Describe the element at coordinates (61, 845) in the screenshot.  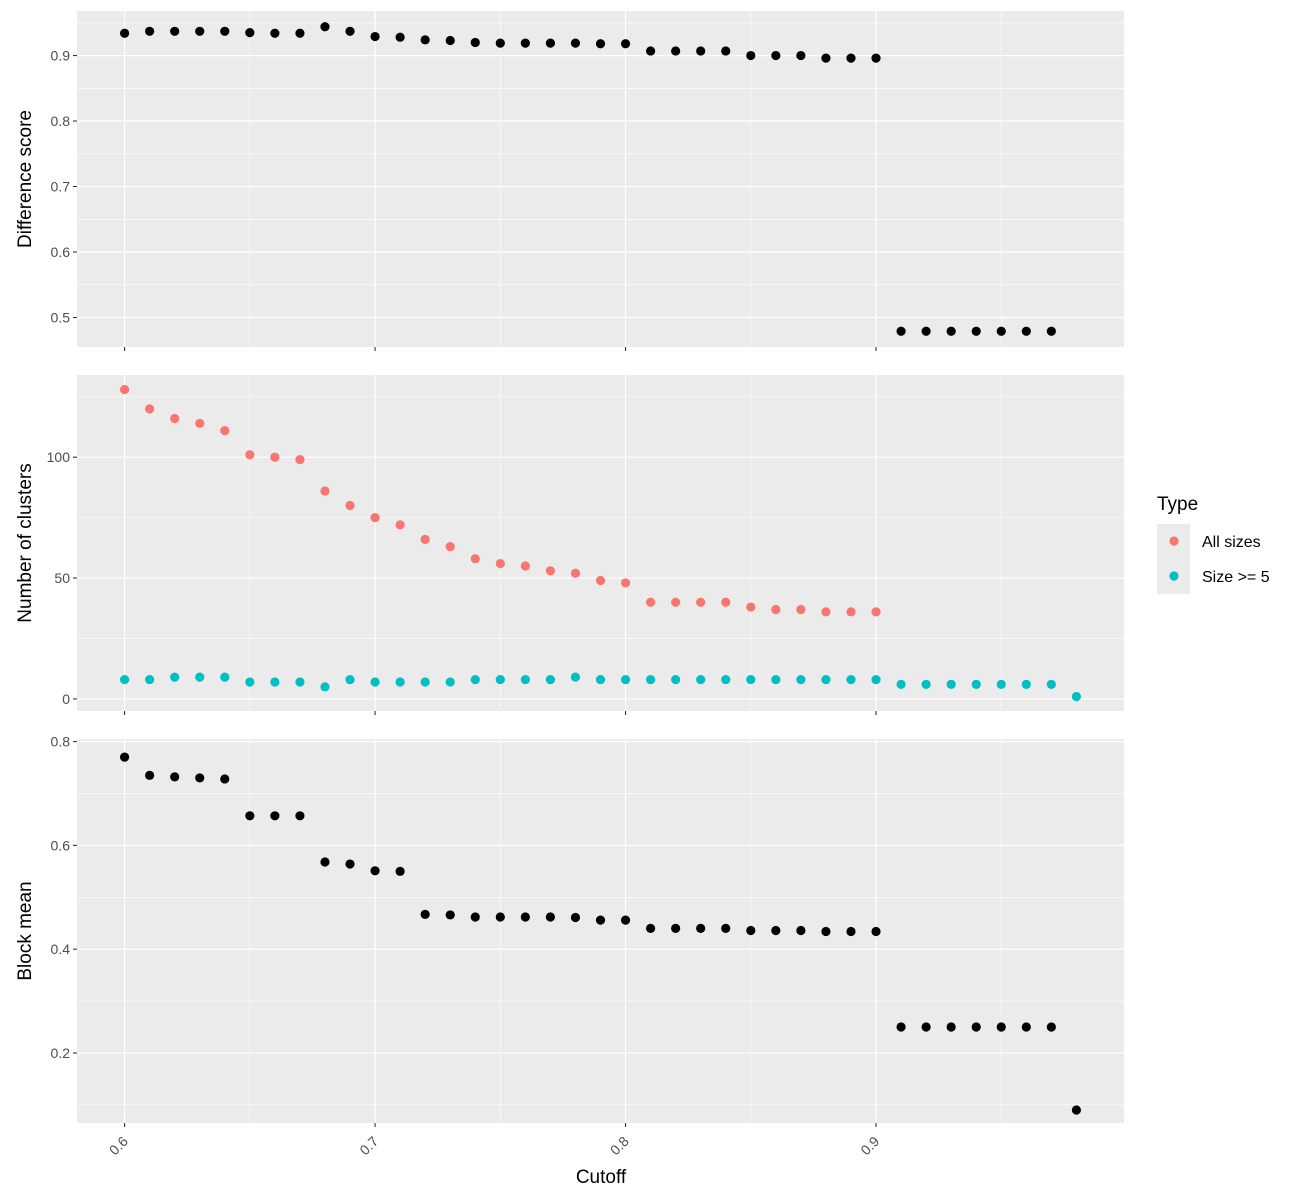
I see `y-tick-label: 0.6` at that location.